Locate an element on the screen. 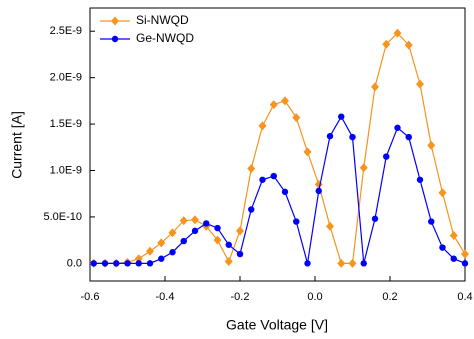 This screenshot has width=474, height=339. y-tick-label: 0.0 is located at coordinates (74, 263).